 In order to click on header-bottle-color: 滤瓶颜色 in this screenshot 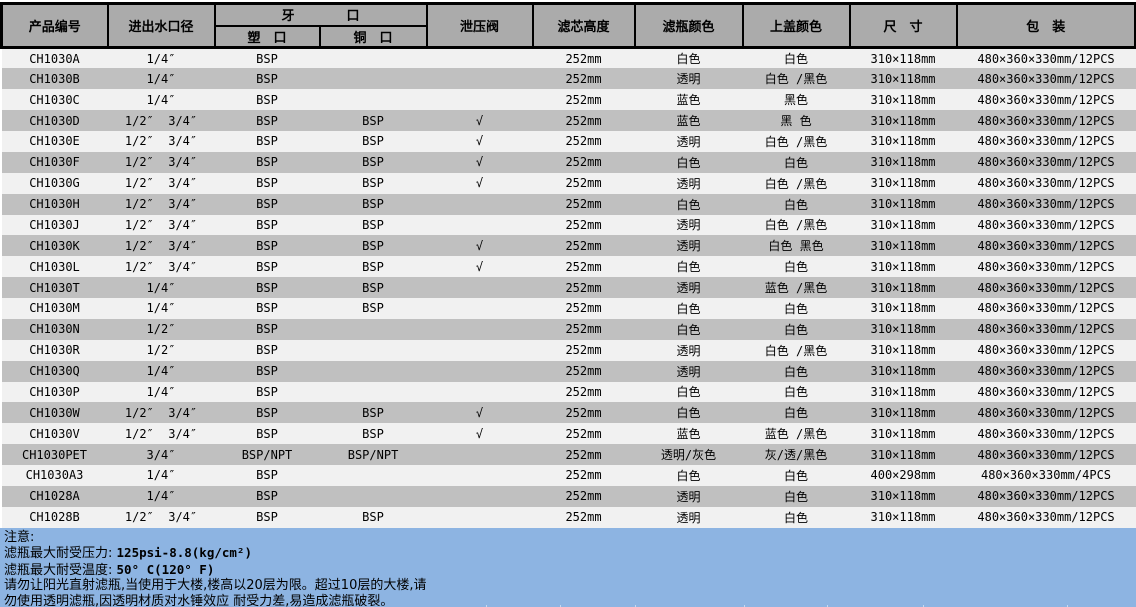, I will do `click(688, 25)`.